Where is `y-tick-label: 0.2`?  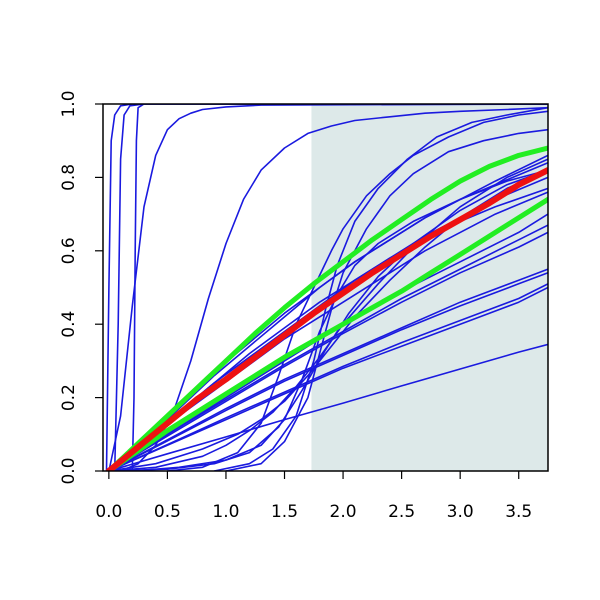
y-tick-label: 0.2 is located at coordinates (69, 397).